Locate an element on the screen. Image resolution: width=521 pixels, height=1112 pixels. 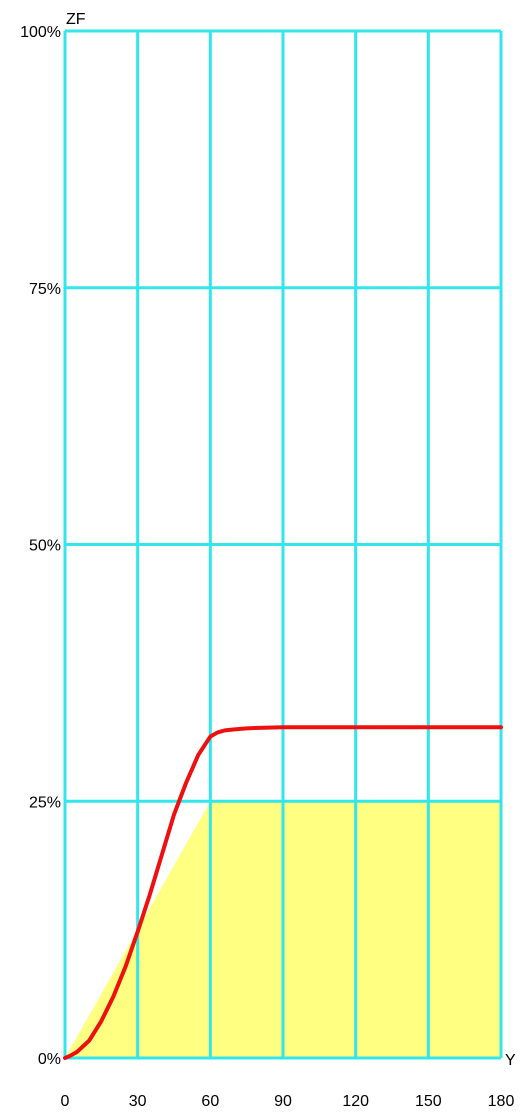
x-tick-label-3: 90 is located at coordinates (283, 1101).